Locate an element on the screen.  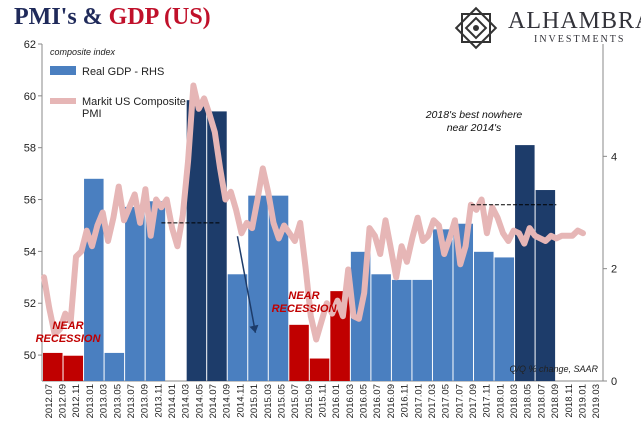
left-tick-label: 56 is located at coordinates (30, 201).